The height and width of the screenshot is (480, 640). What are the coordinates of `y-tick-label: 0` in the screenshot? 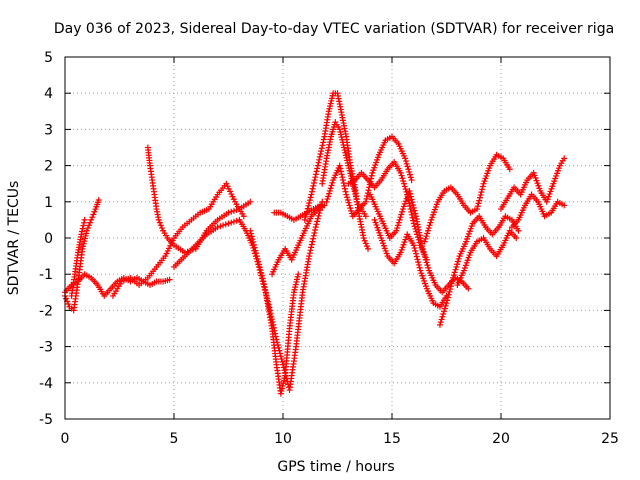 It's located at (48, 239).